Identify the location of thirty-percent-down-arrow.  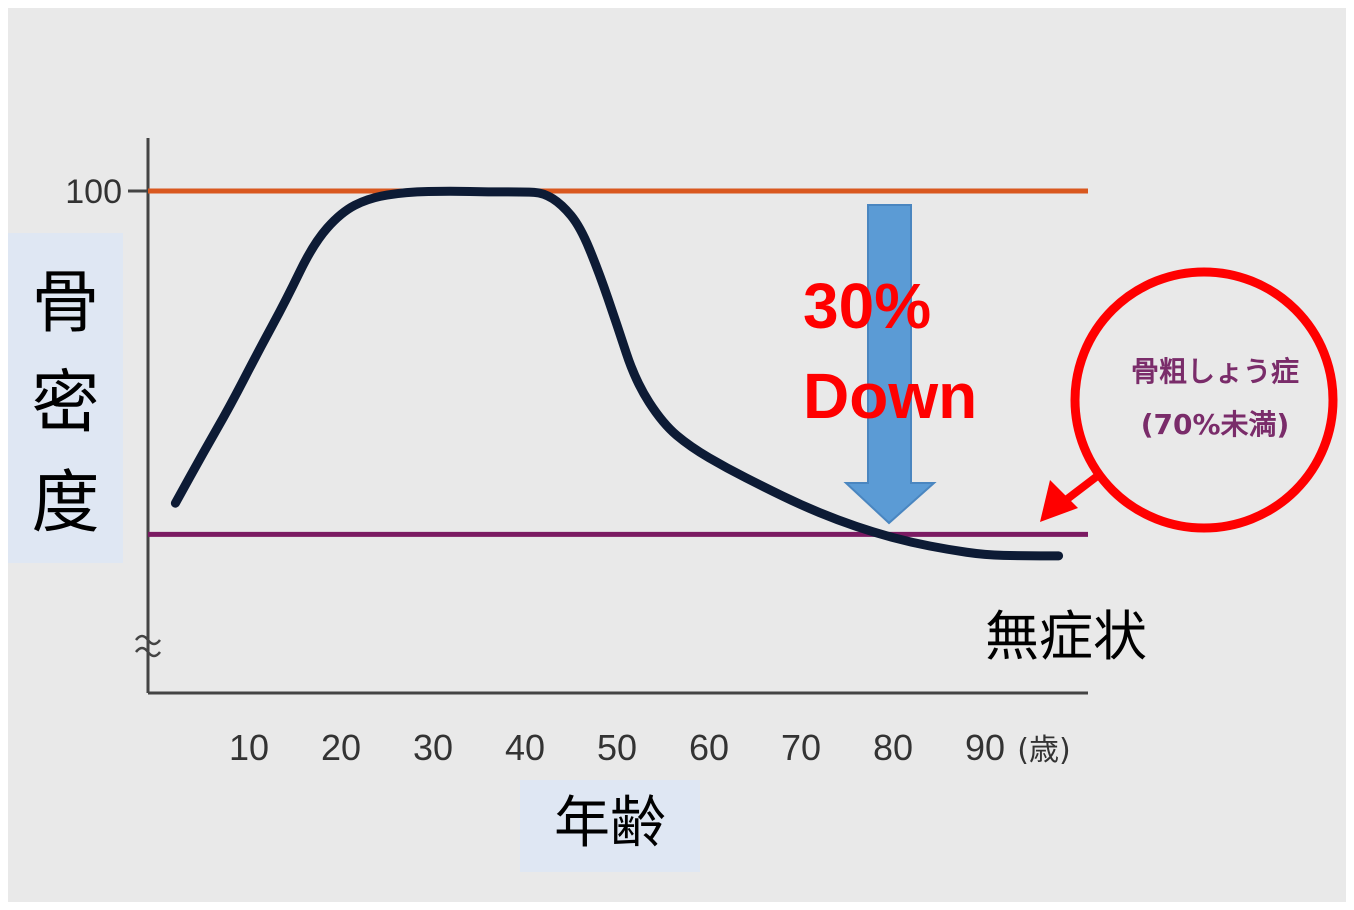
(890, 364).